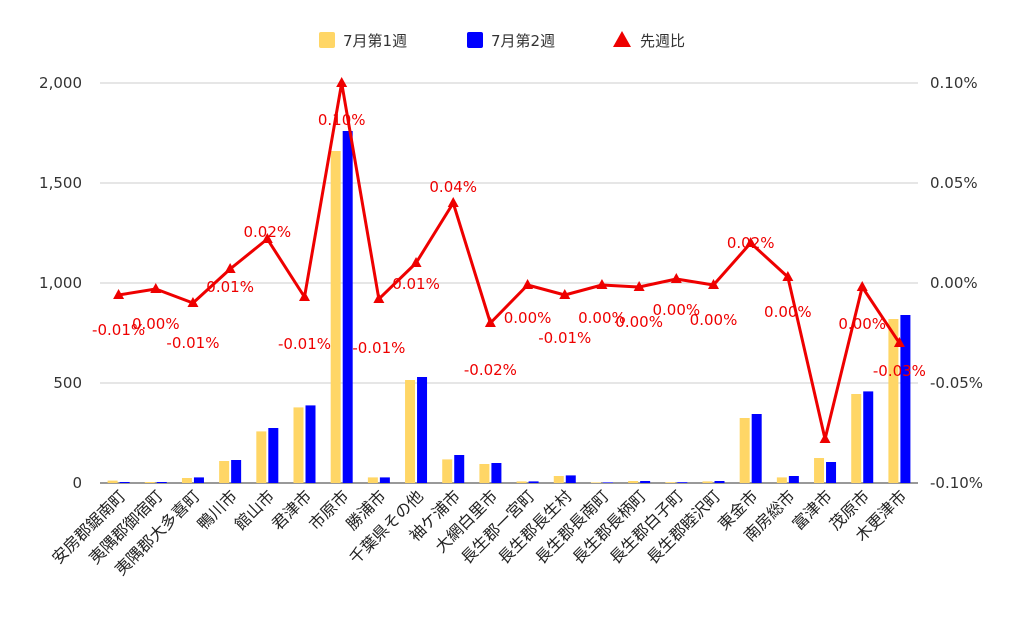 Image resolution: width=1024 pixels, height=633 pixels. I want to click on y-left-tick-label: 1,000, so click(60, 283).